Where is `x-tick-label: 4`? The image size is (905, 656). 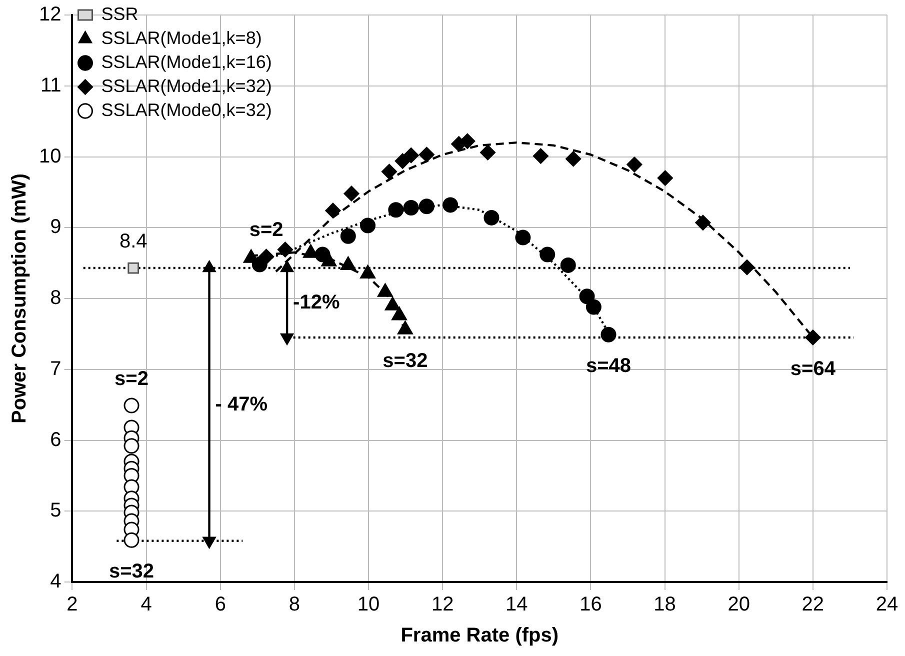 x-tick-label: 4 is located at coordinates (146, 605).